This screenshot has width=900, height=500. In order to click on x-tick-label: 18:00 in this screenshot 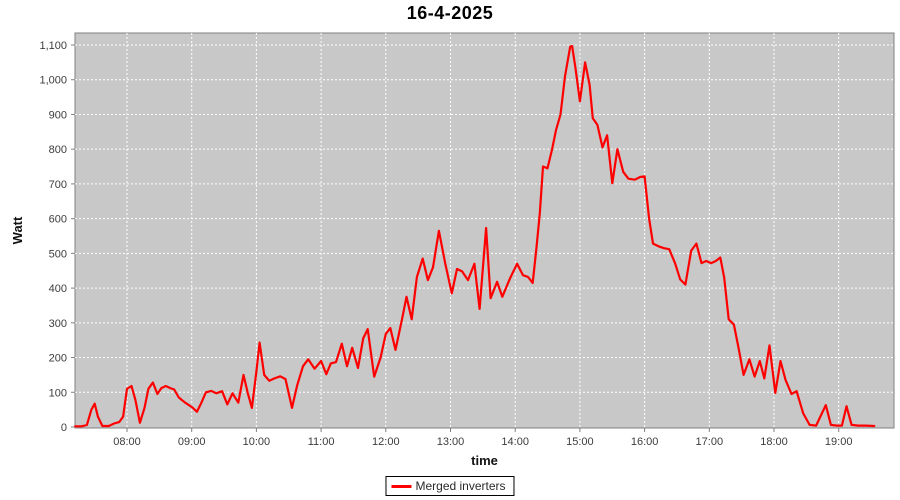, I will do `click(774, 442)`.